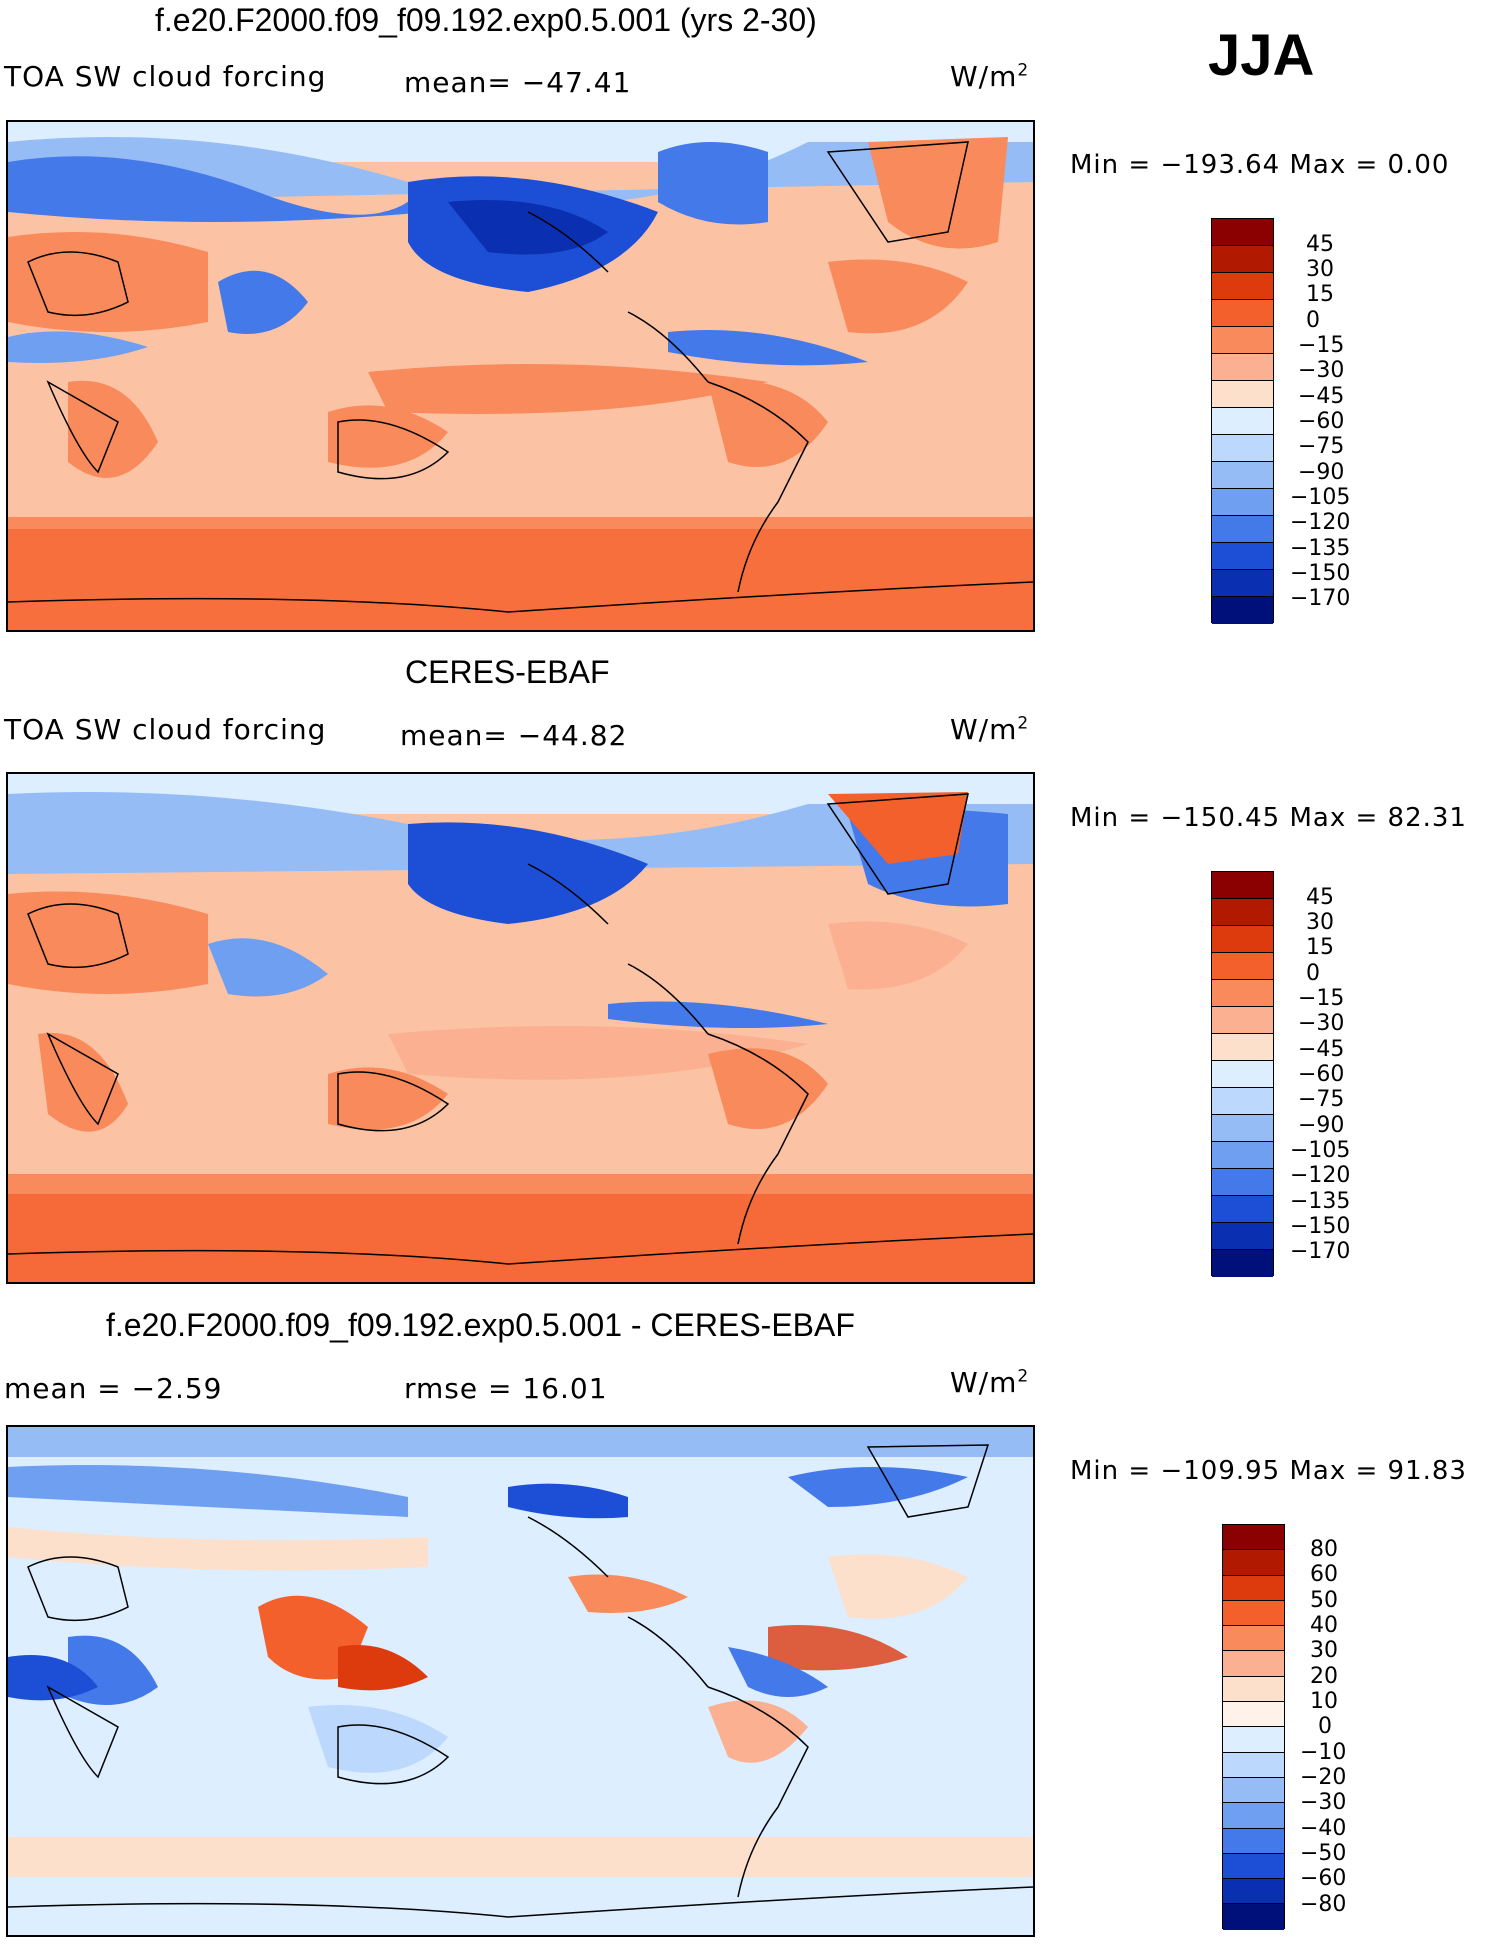 This screenshot has height=1945, width=1501. What do you see at coordinates (1323, 1777) in the screenshot?
I see `panel3-tick: −20` at bounding box center [1323, 1777].